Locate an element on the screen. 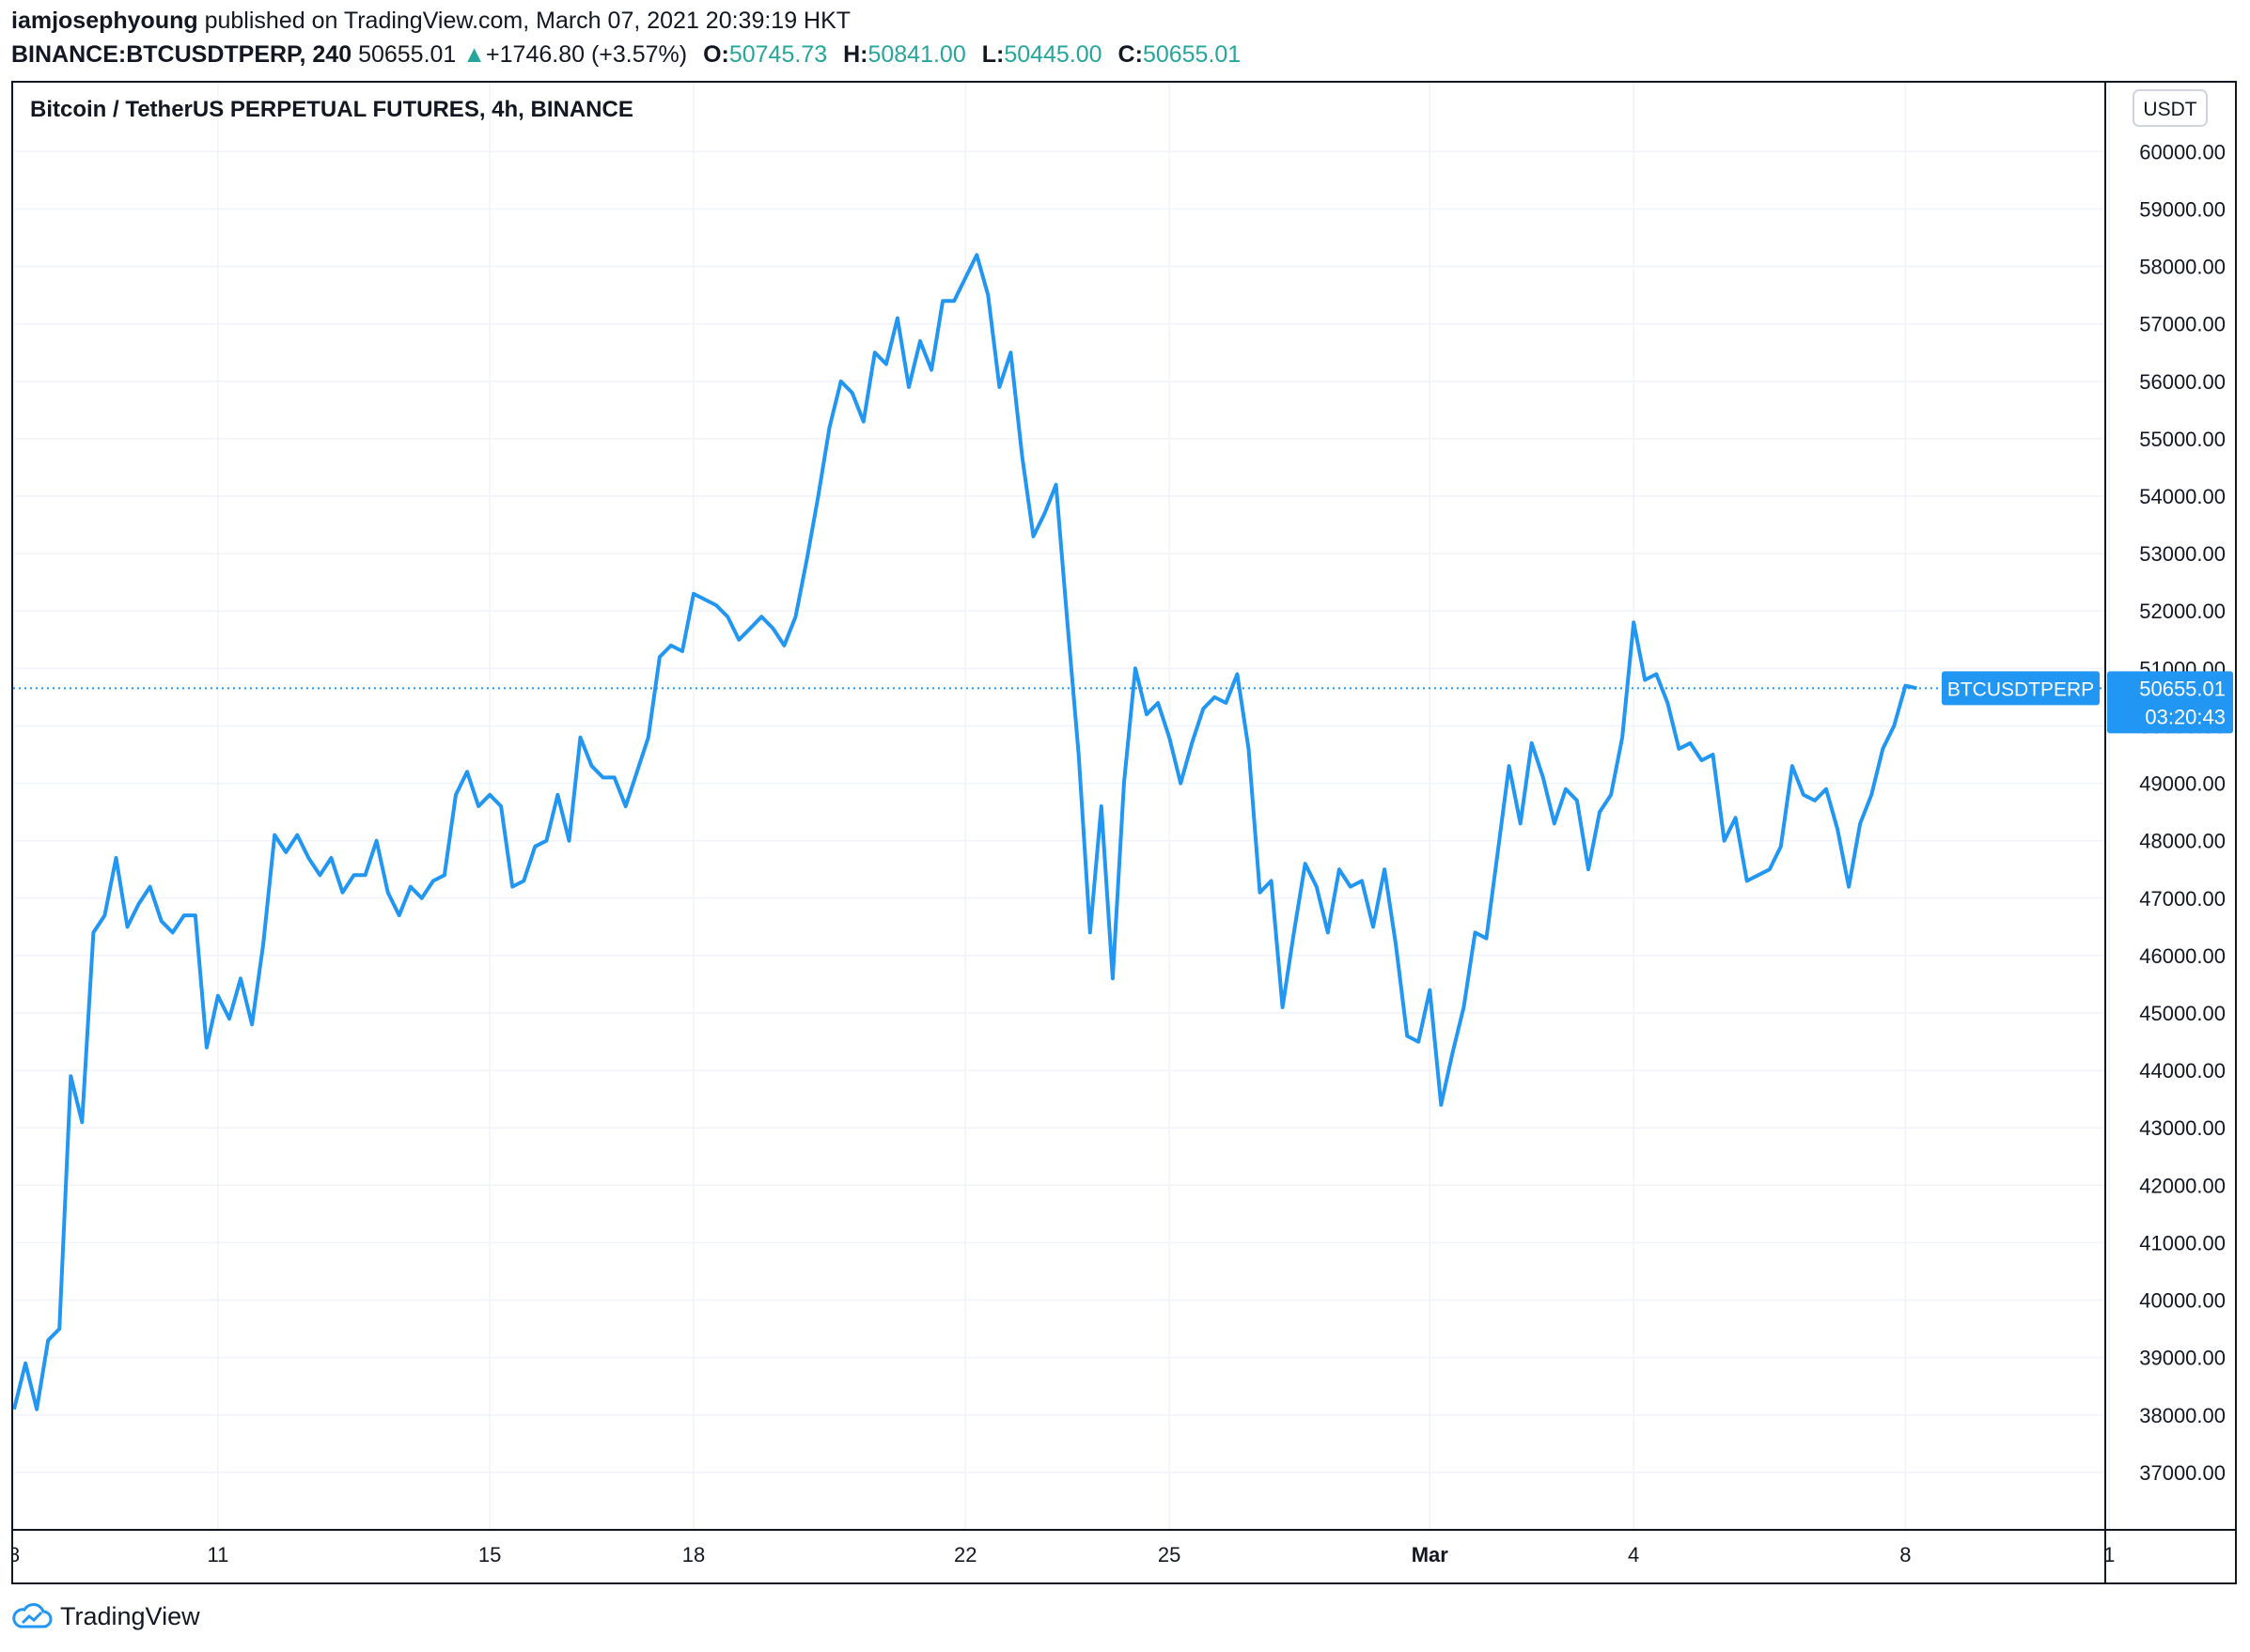 Image resolution: width=2250 pixels, height=1652 pixels. x-tick-label: 22 is located at coordinates (966, 1554).